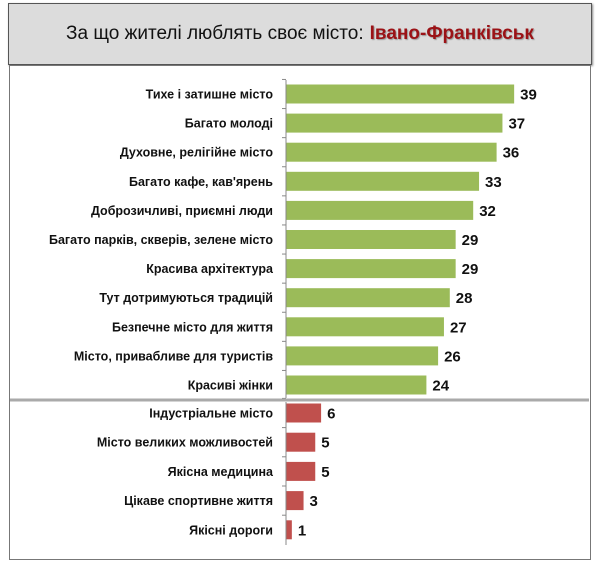  Describe the element at coordinates (314, 501) in the screenshot. I see `data-label: 3` at that location.